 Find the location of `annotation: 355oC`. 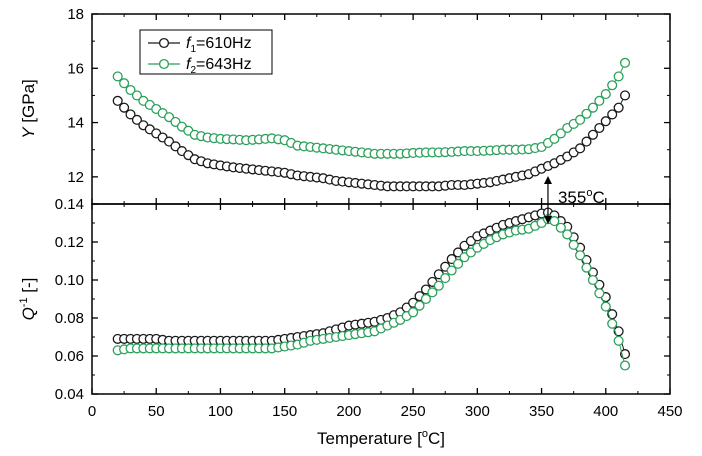

annotation: 355oC is located at coordinates (574, 200).